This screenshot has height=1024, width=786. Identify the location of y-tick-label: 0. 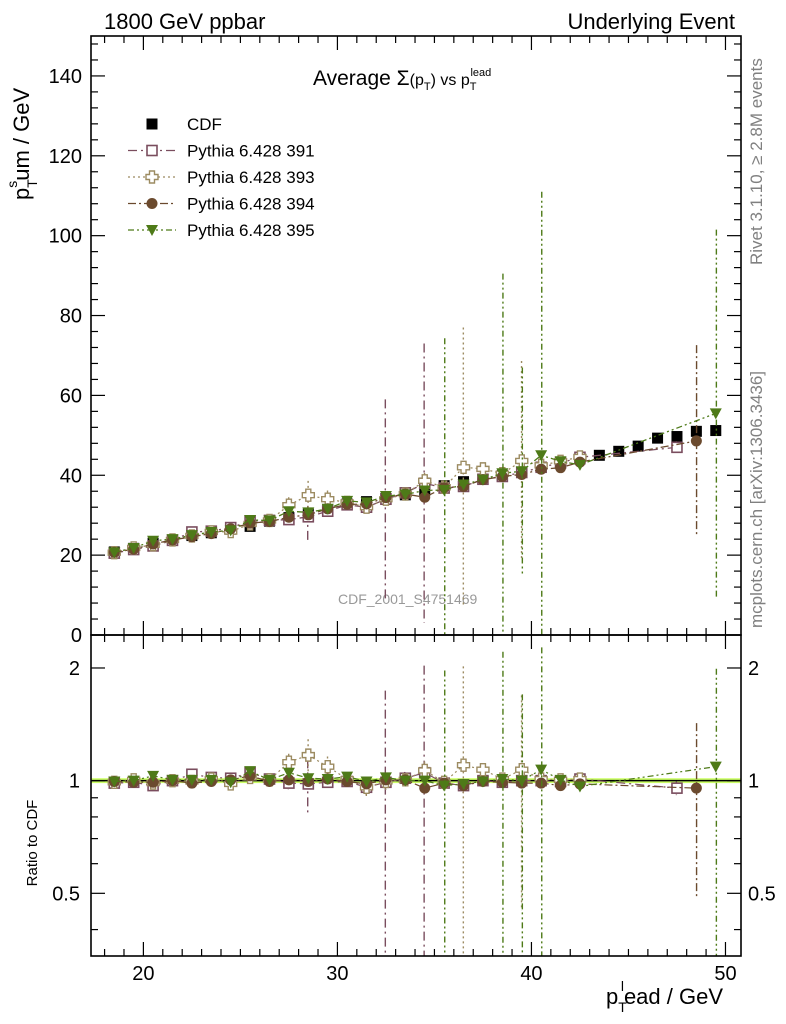
(76, 636).